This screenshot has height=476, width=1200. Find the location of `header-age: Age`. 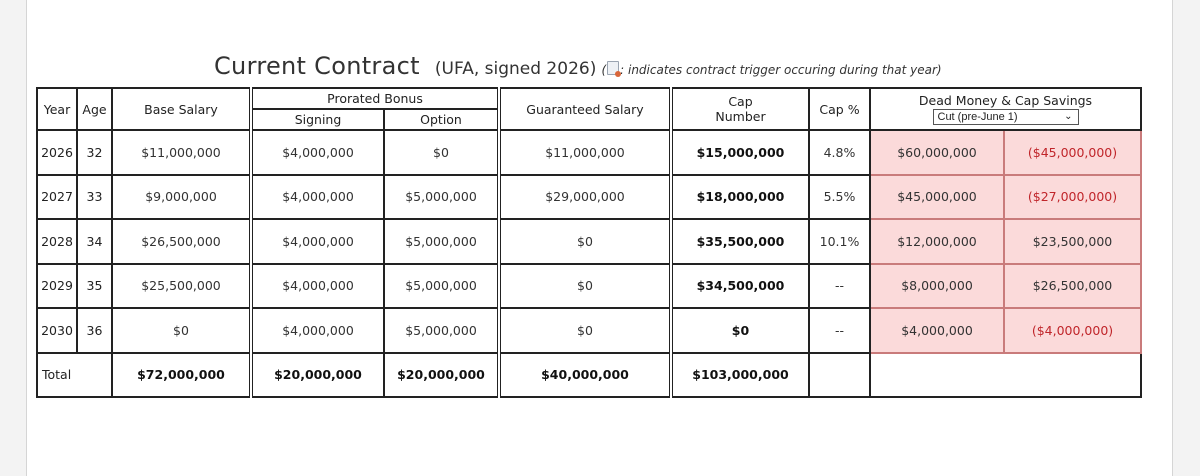

header-age: Age is located at coordinates (94, 109).